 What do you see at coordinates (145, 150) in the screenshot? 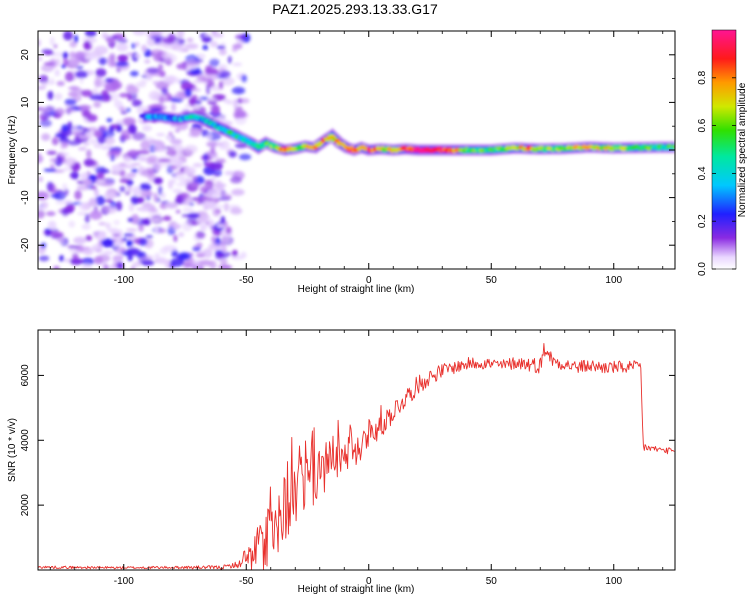
I see `spectrogram-noise` at bounding box center [145, 150].